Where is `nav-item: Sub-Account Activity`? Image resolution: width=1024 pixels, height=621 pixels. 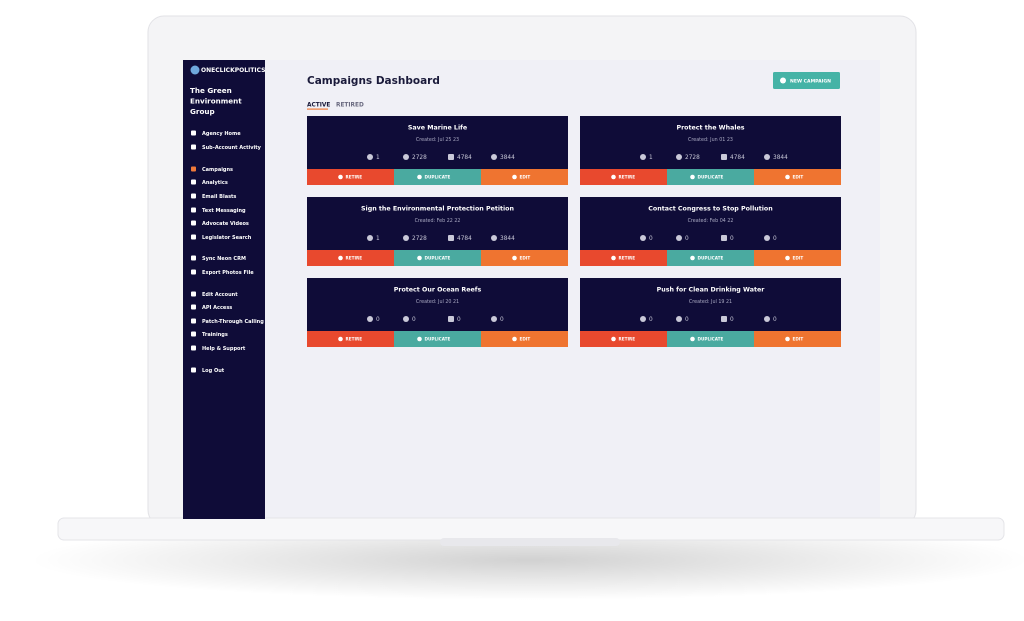 nav-item: Sub-Account Activity is located at coordinates (232, 148).